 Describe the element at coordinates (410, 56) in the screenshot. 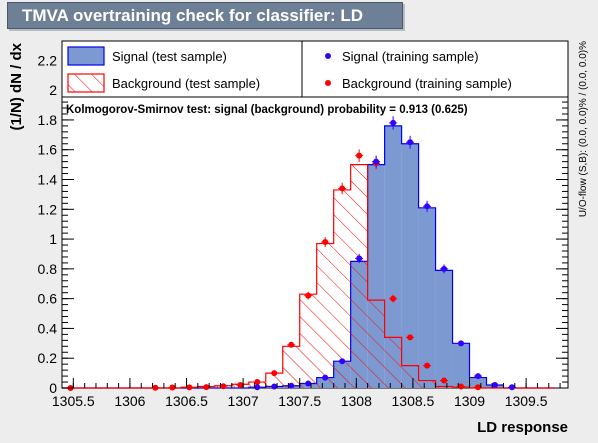

I see `legend-signal-training-label: Signal (training sample)` at that location.